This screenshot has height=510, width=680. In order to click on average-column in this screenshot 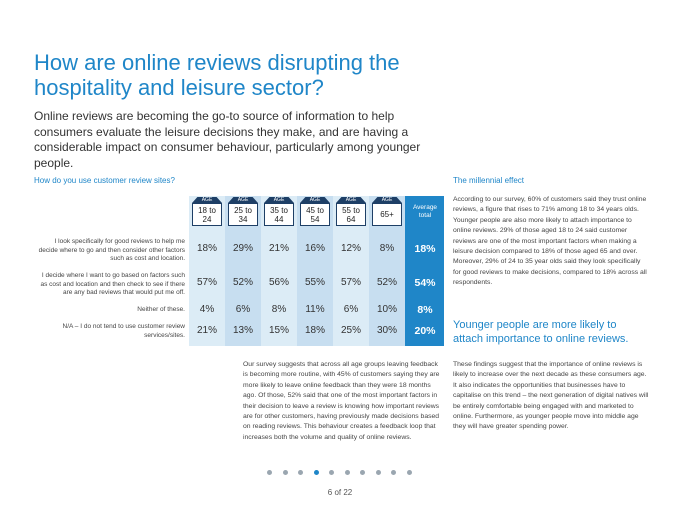, I will do `click(424, 271)`.